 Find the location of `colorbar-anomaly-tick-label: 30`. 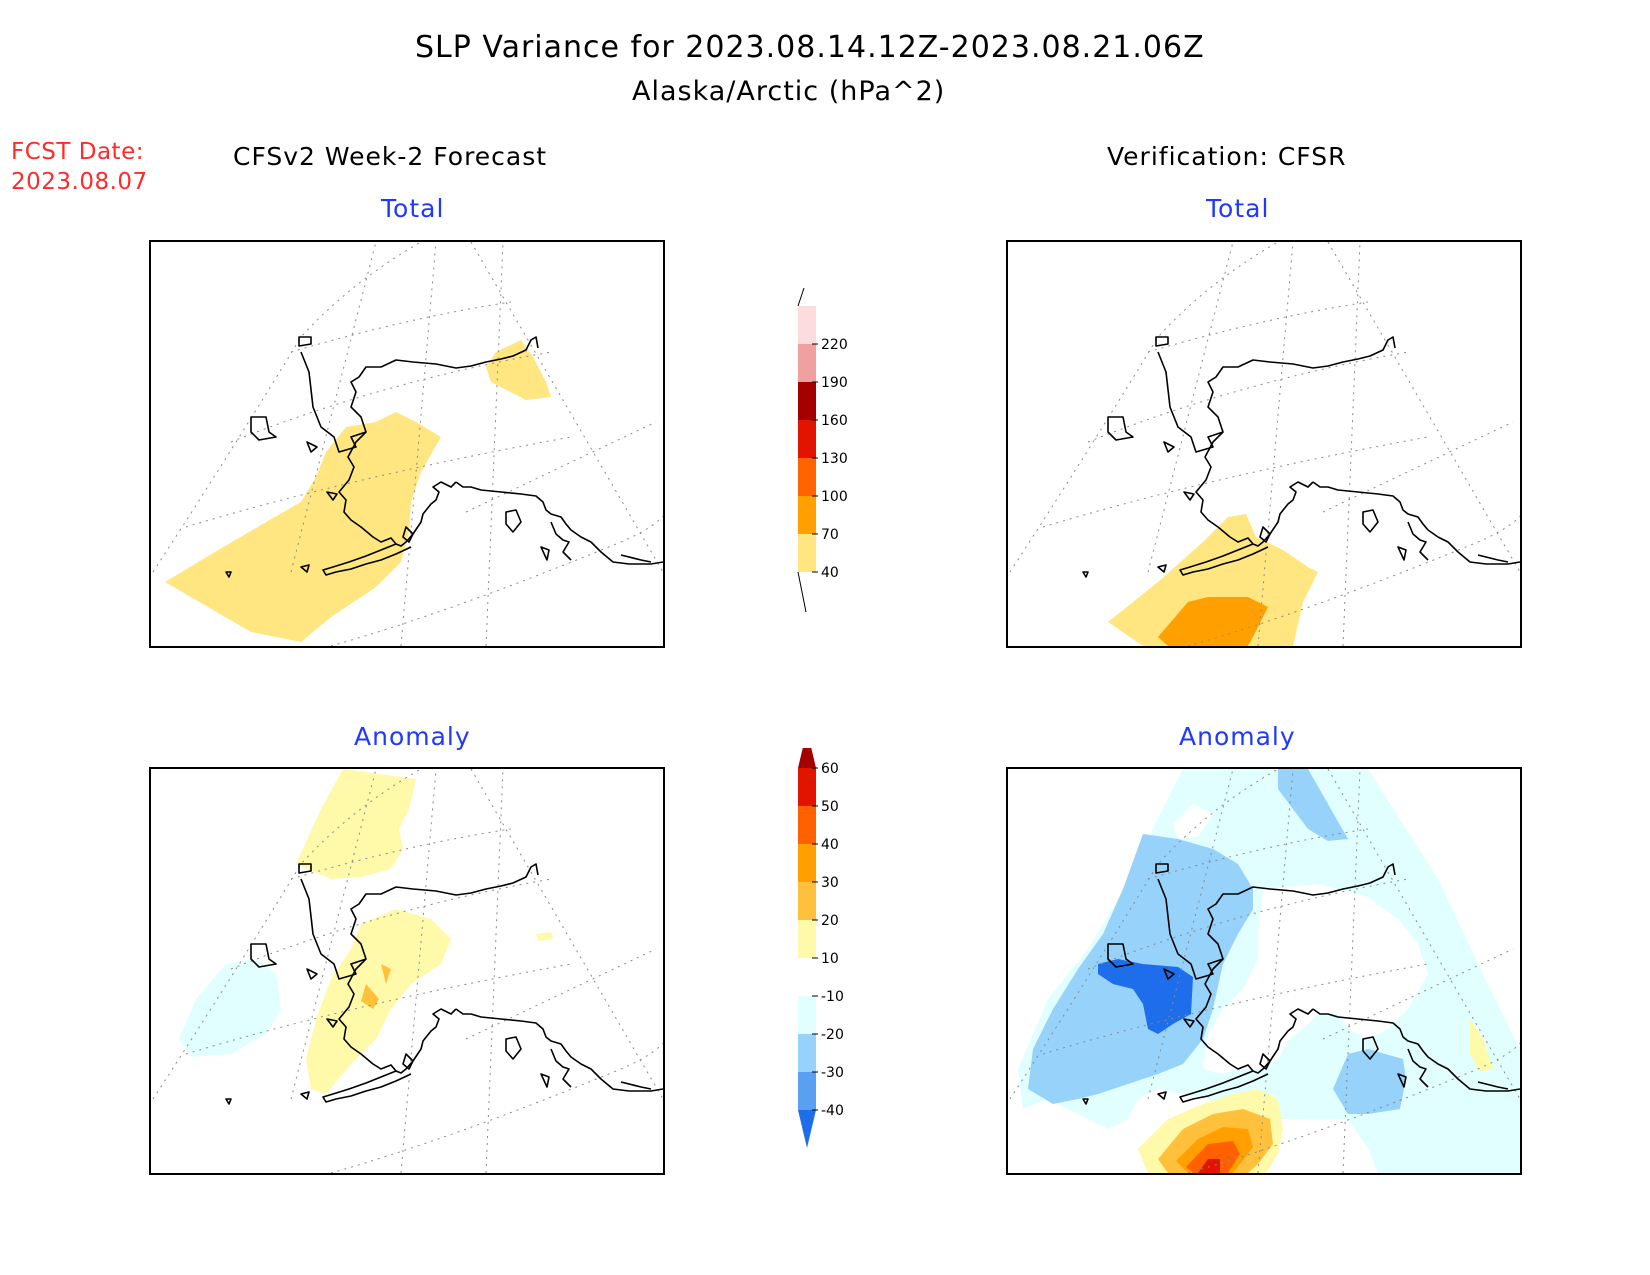

colorbar-anomaly-tick-label: 30 is located at coordinates (830, 883).